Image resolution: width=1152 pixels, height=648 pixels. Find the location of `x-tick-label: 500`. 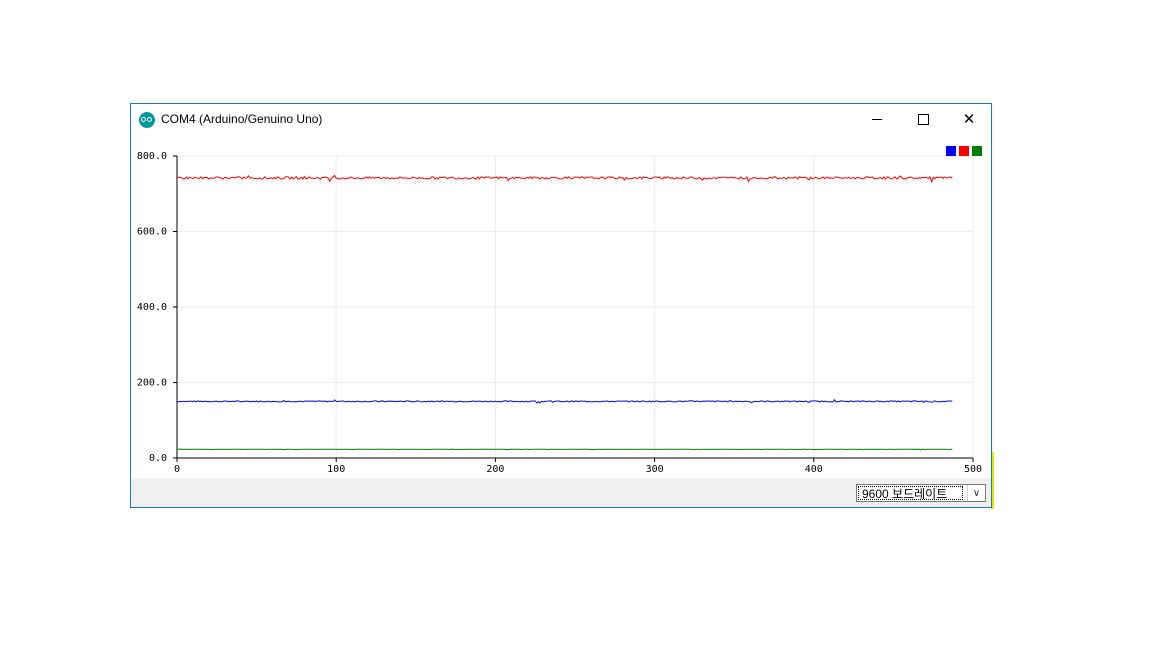

x-tick-label: 500 is located at coordinates (973, 469).